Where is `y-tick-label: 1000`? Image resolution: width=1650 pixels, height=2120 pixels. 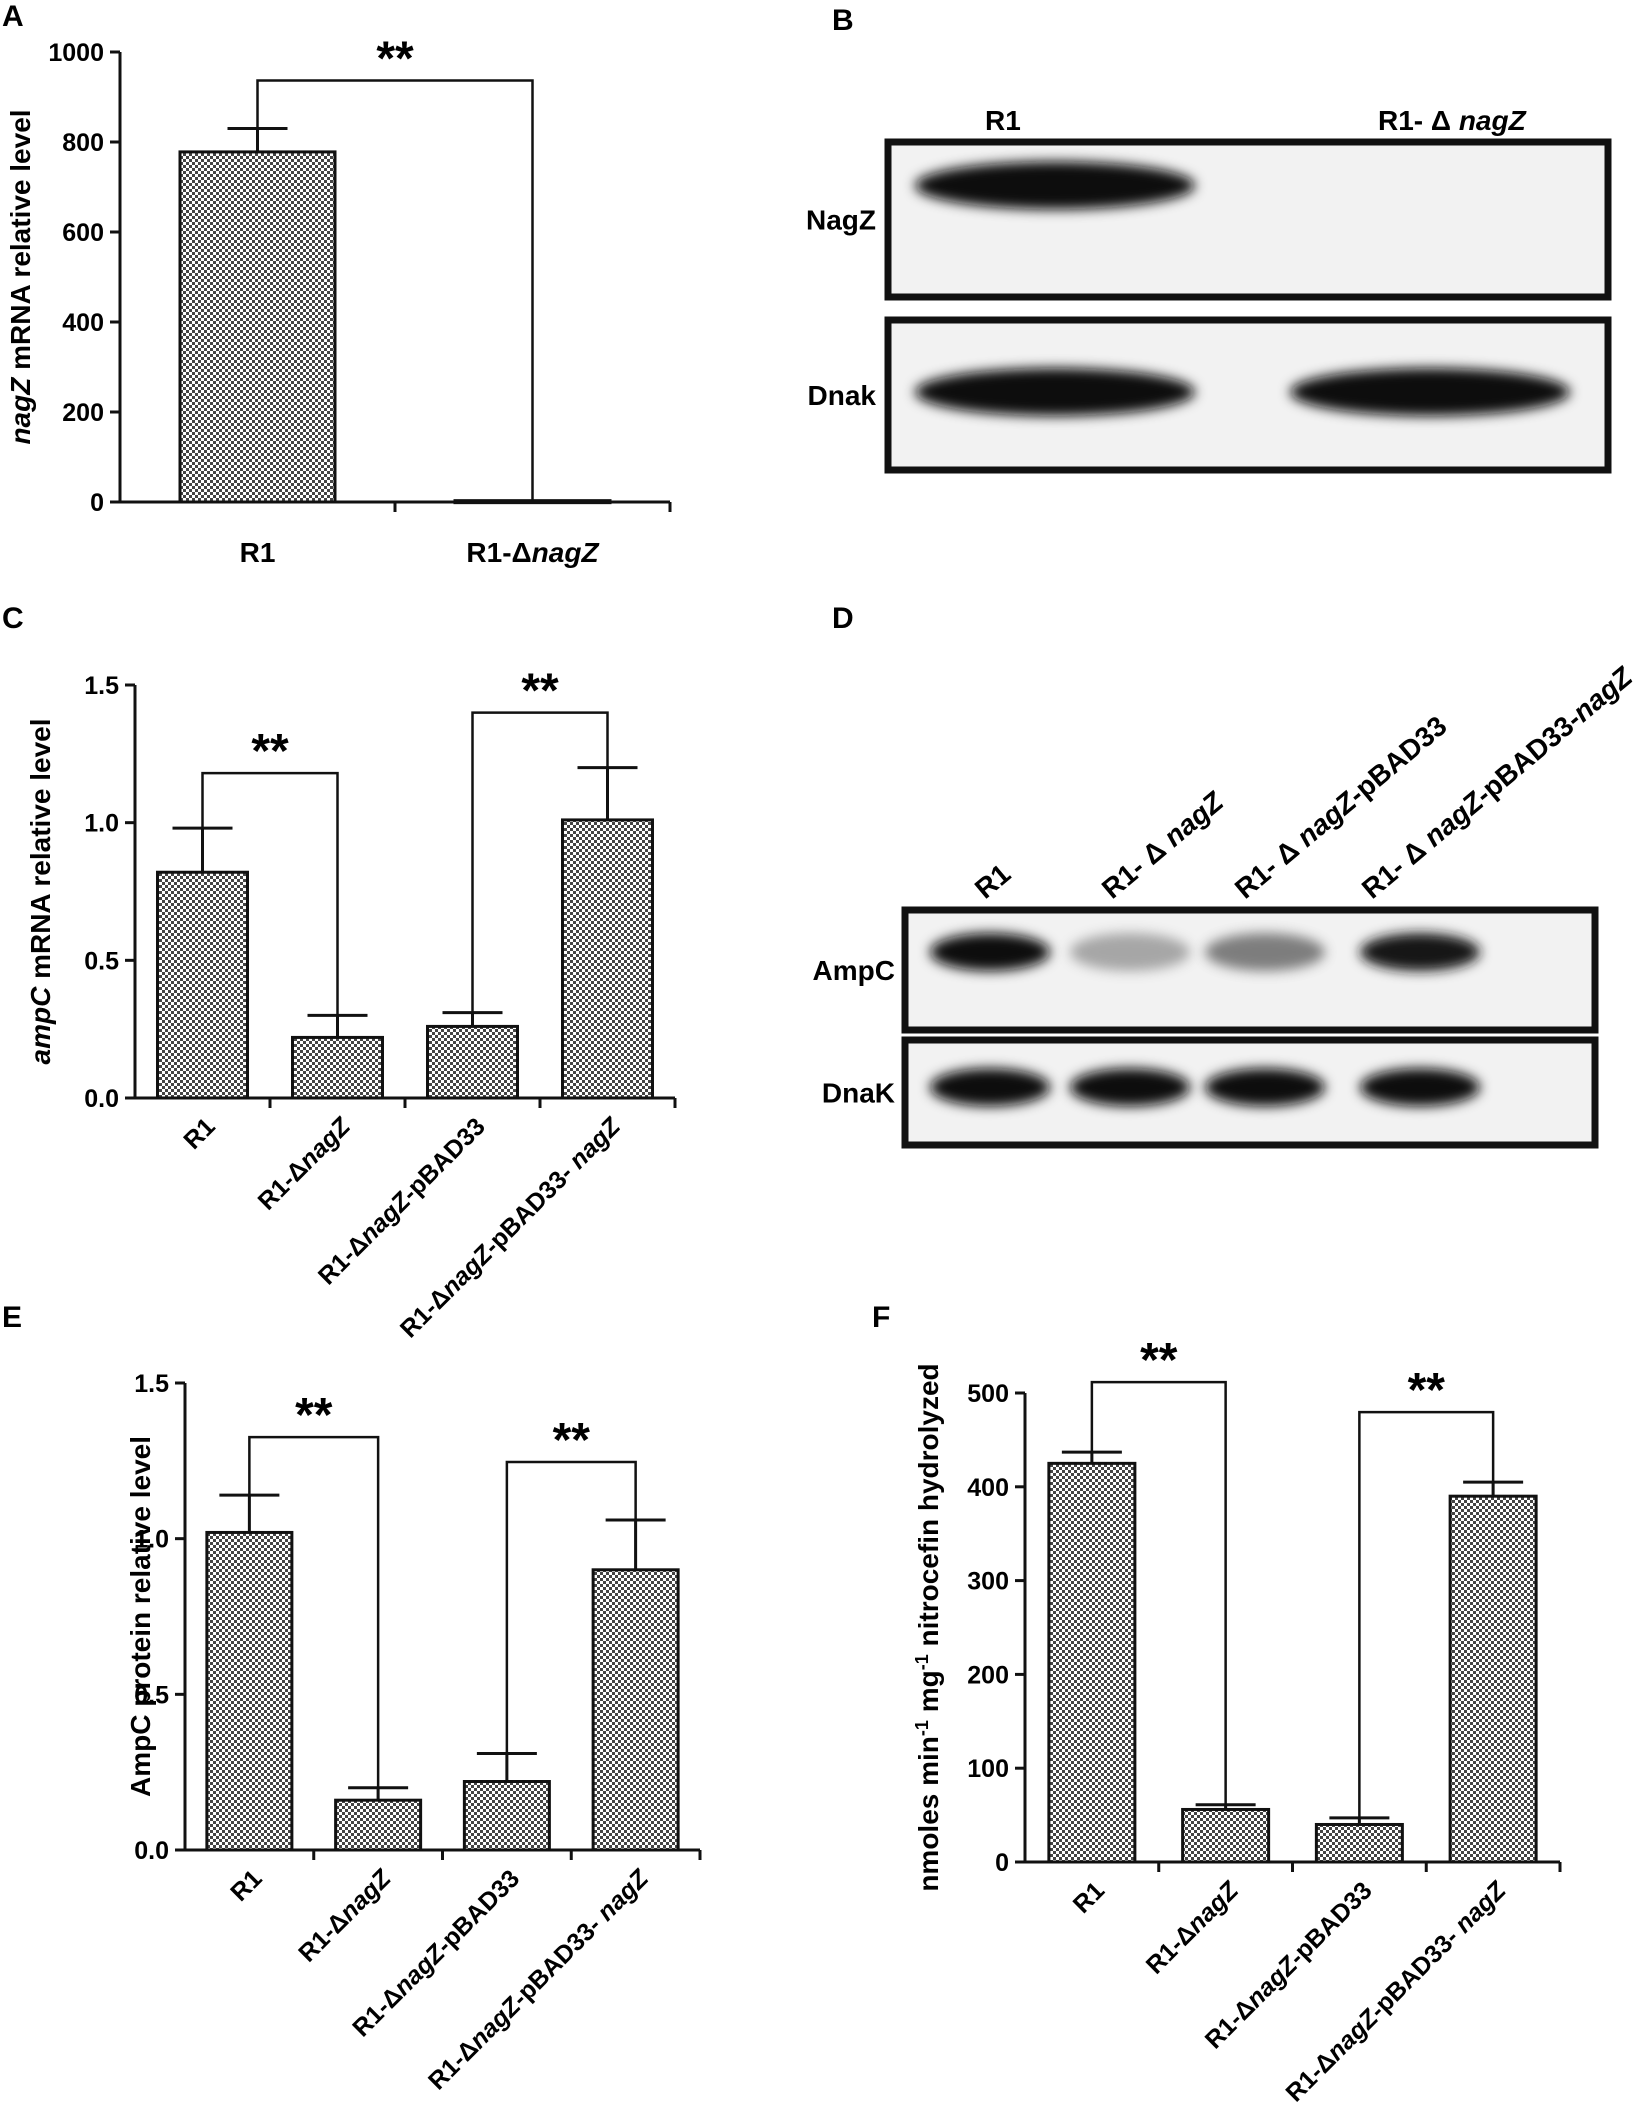
y-tick-label: 1000 is located at coordinates (76, 53).